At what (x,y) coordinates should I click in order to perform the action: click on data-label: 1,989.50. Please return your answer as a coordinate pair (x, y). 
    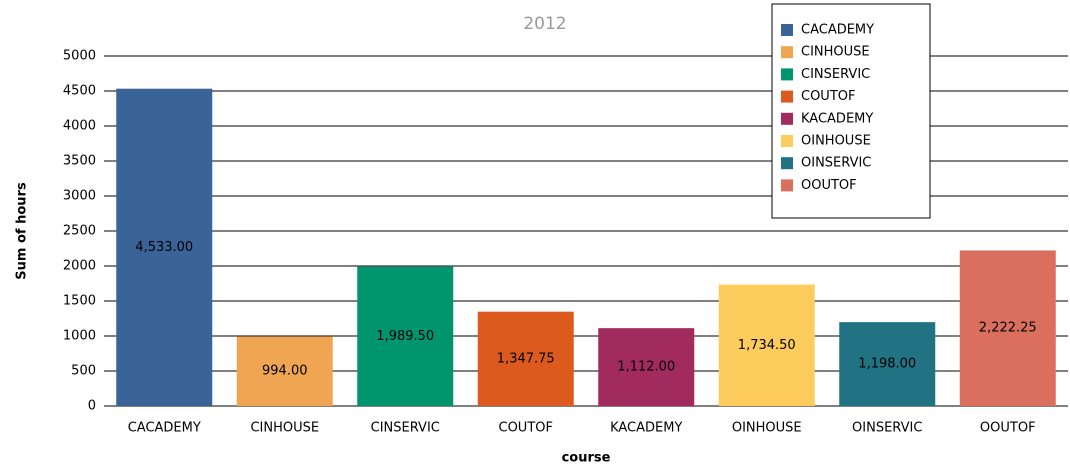
    Looking at the image, I should click on (405, 336).